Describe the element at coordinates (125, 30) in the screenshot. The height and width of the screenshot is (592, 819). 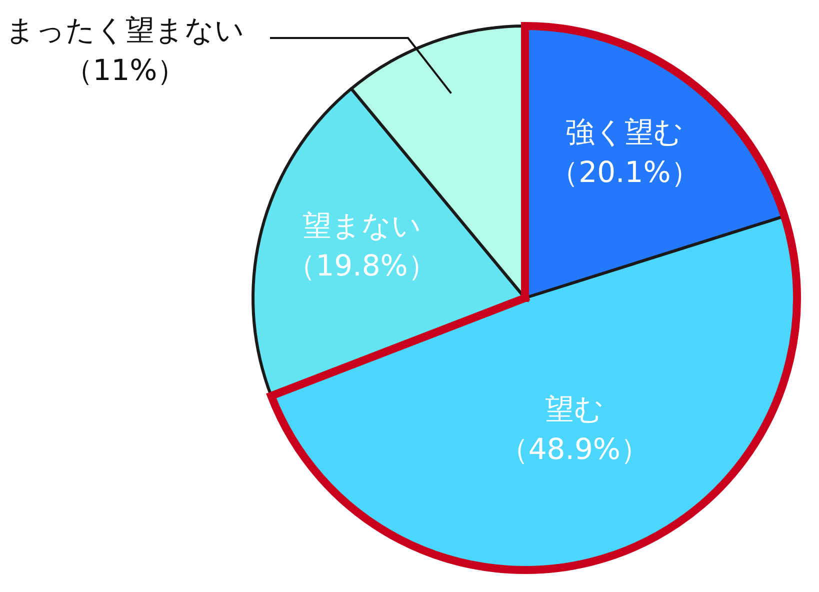
I see `slice-label: まったく望まない` at that location.